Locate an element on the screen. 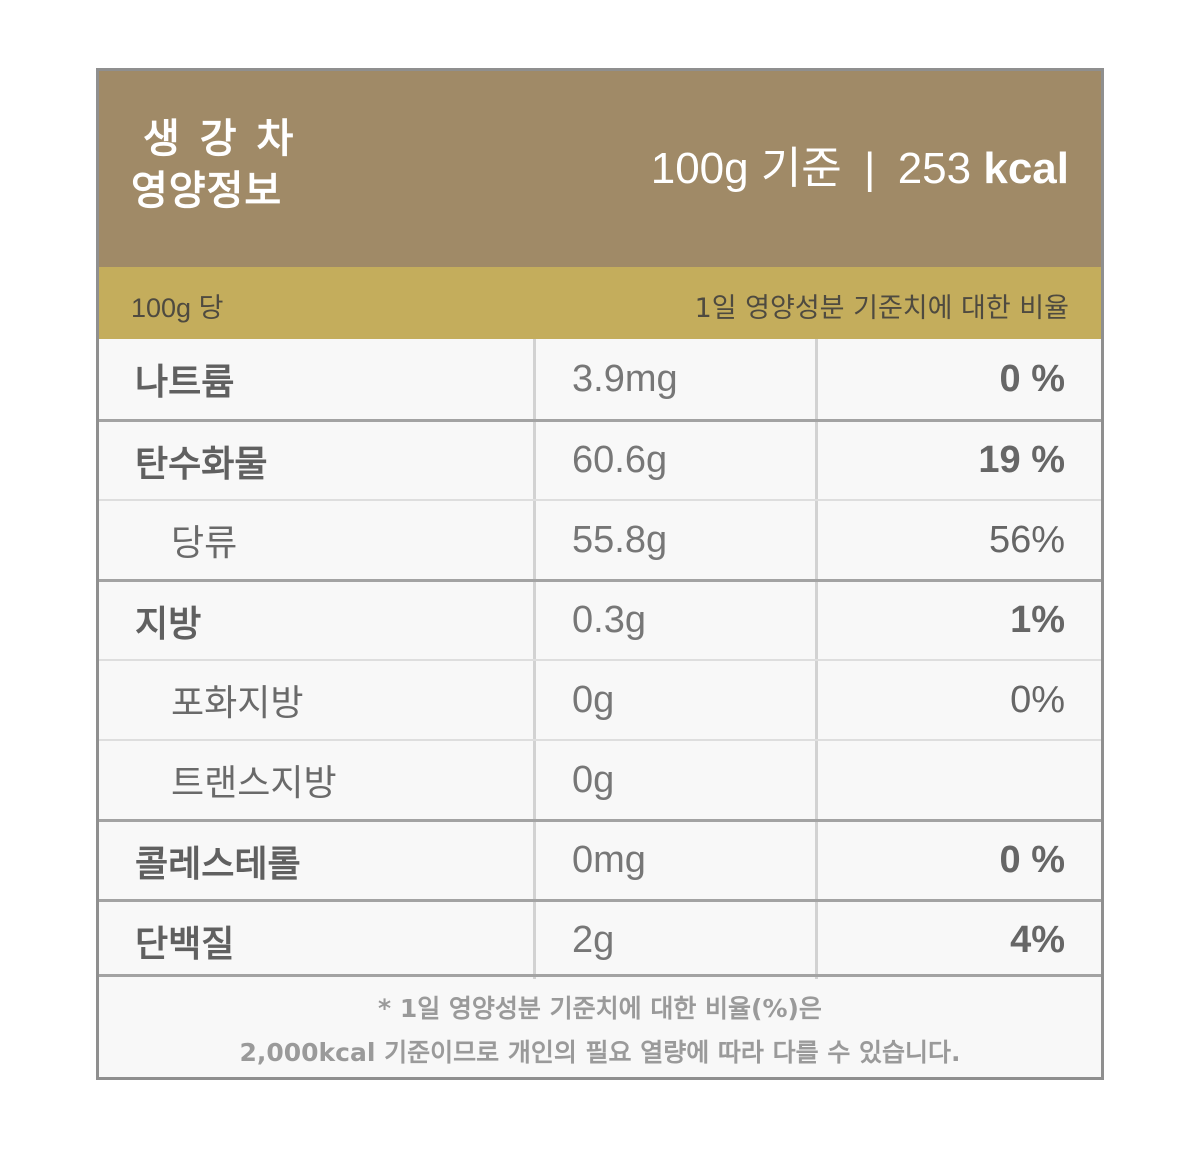 Image resolution: width=1200 pixels, height=1150 pixels. nutrient-name: 포화지방 is located at coordinates (317, 700).